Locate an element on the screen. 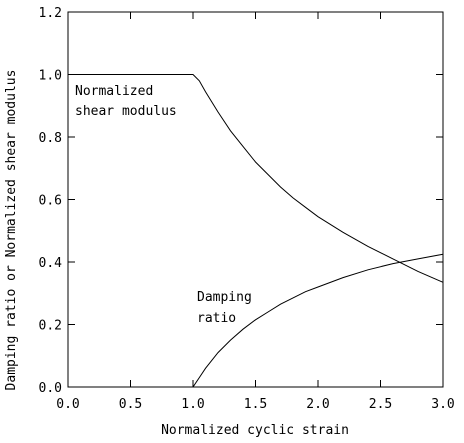 The height and width of the screenshot is (443, 464). annotation-damping-ratio: Damping ratio is located at coordinates (224, 308).